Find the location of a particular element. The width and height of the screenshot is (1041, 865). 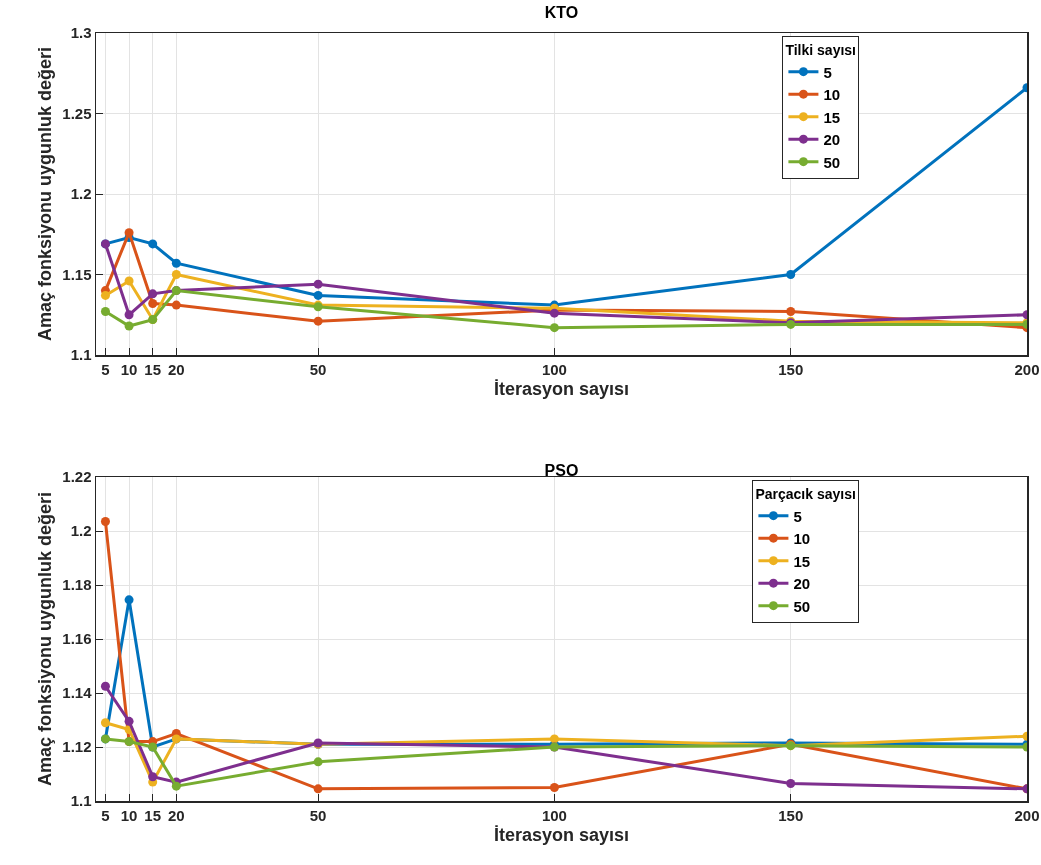

chart-title: PSO is located at coordinates (561, 470).